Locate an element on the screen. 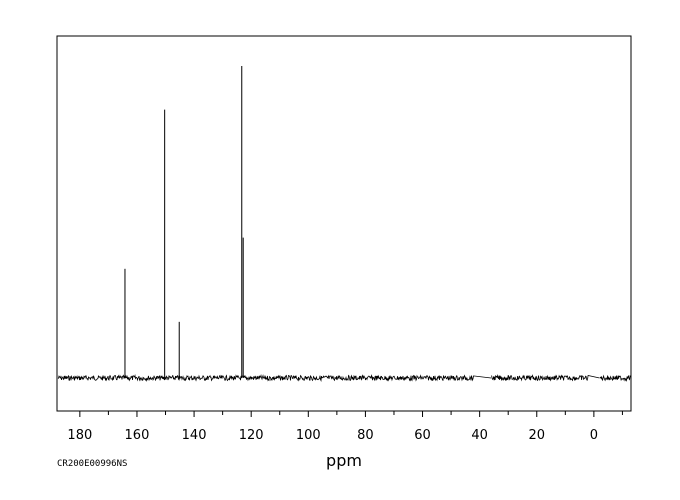 This screenshot has width=680, height=500. baseline-noise is located at coordinates (344, 378).